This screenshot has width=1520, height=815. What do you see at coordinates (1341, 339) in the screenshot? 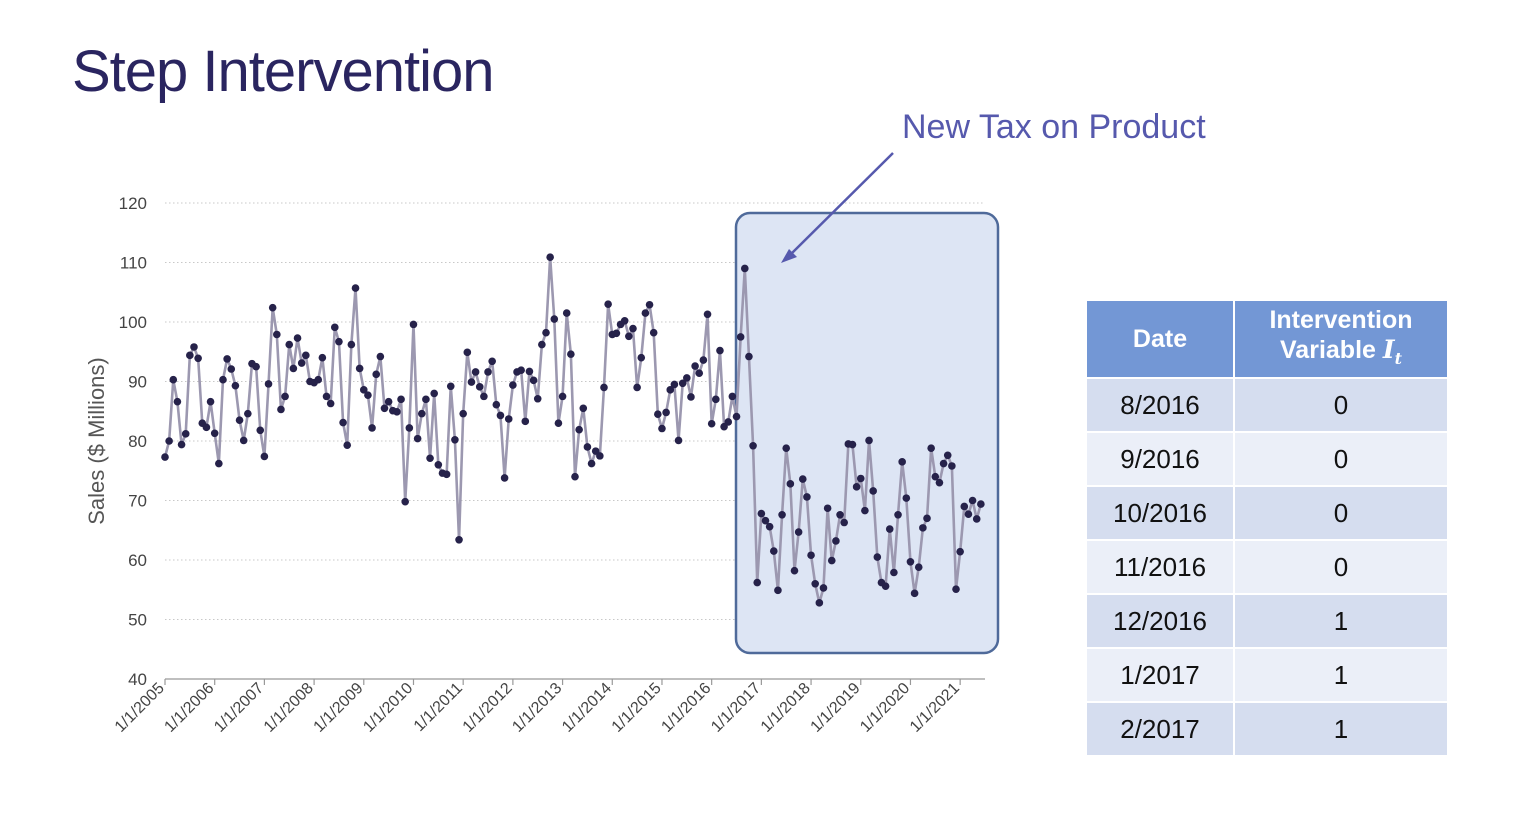
I see `header-intervention-variable: Intervention Variable It` at bounding box center [1341, 339].